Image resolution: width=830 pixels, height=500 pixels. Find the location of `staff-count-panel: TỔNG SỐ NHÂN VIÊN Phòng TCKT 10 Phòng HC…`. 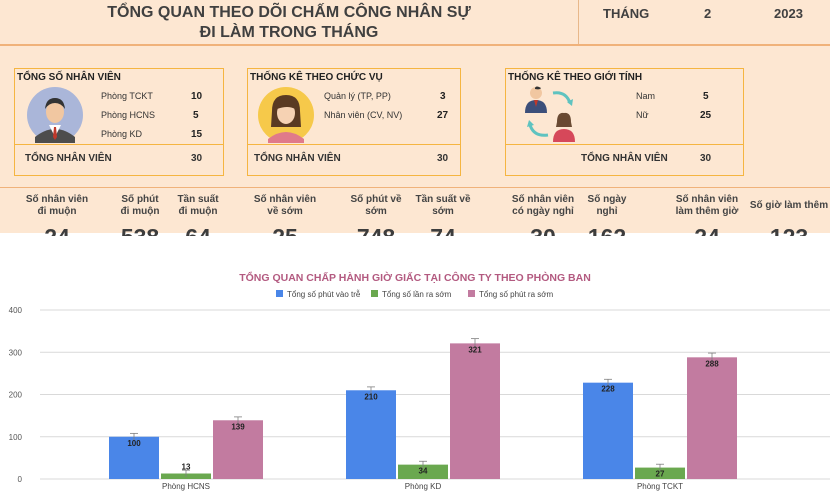

staff-count-panel: TỔNG SỐ NHÂN VIÊN Phòng TCKT 10 Phòng HC… is located at coordinates (119, 122).